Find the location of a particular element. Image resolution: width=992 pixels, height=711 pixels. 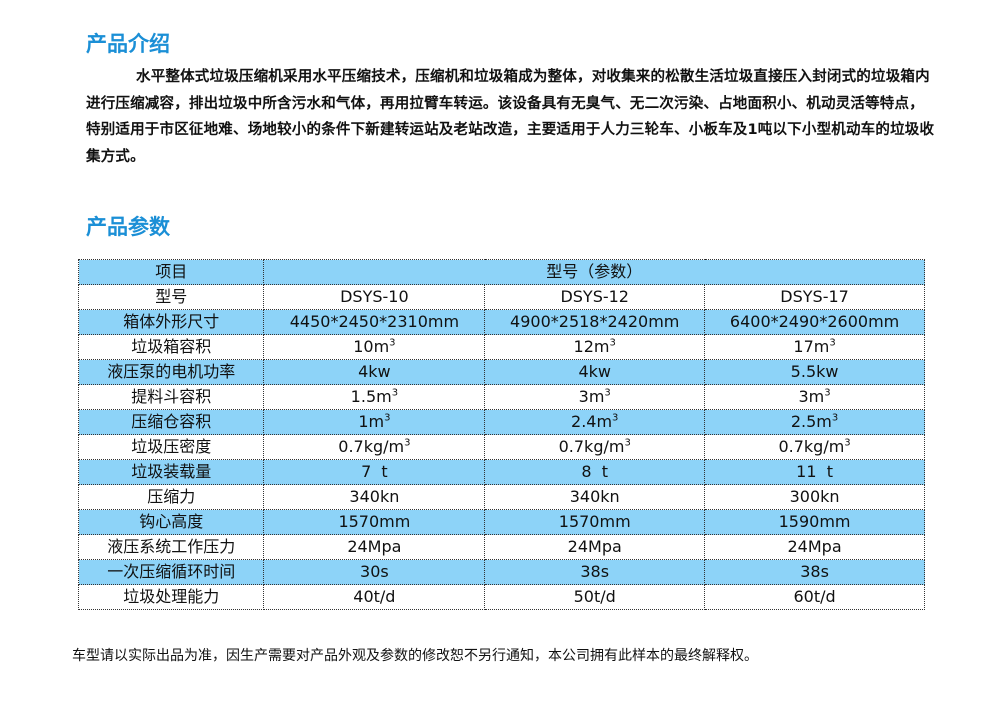

cell-value: 300kn is located at coordinates (814, 497).